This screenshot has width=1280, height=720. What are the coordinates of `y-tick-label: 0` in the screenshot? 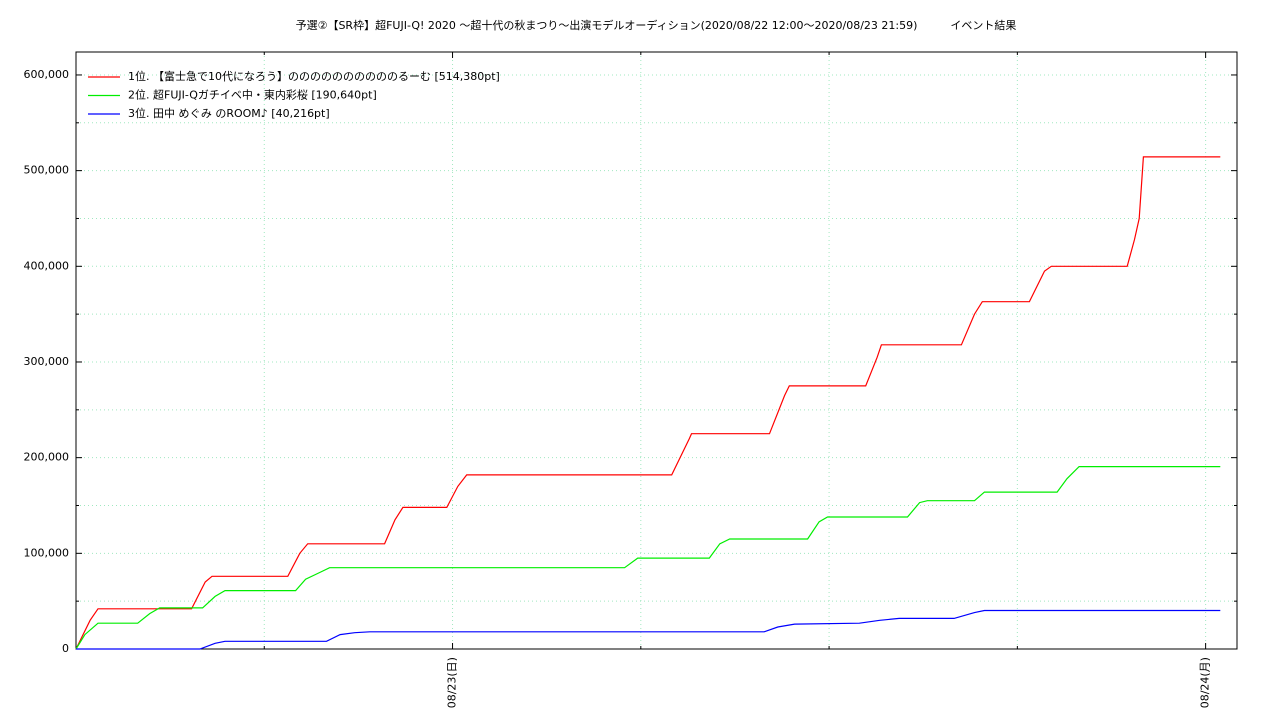 It's located at (65, 648).